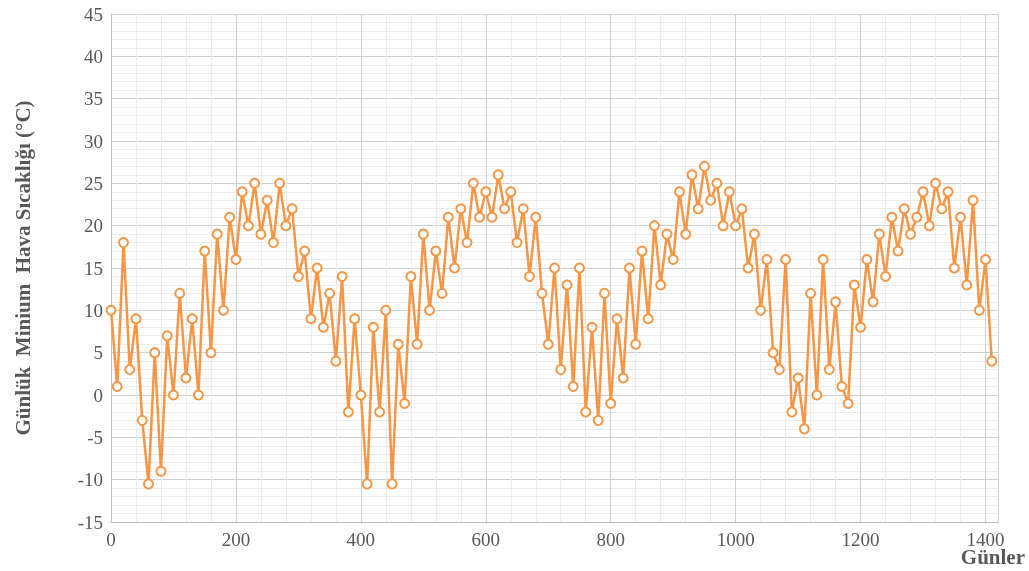 This screenshot has width=1029, height=571. Describe the element at coordinates (93, 141) in the screenshot. I see `y-tick-label: 30` at that location.